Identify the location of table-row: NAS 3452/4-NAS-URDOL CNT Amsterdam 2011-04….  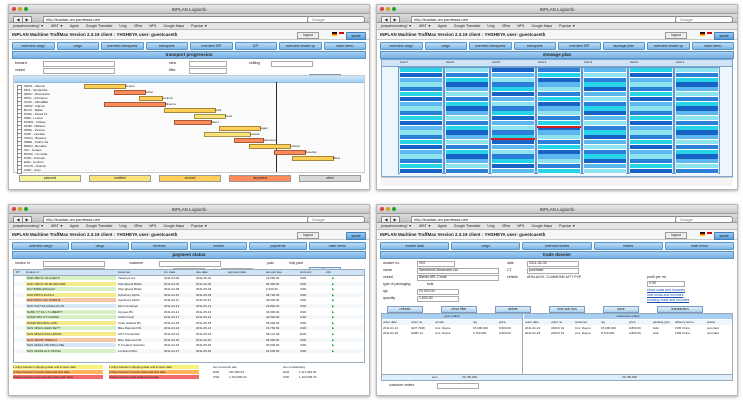
(189, 334).